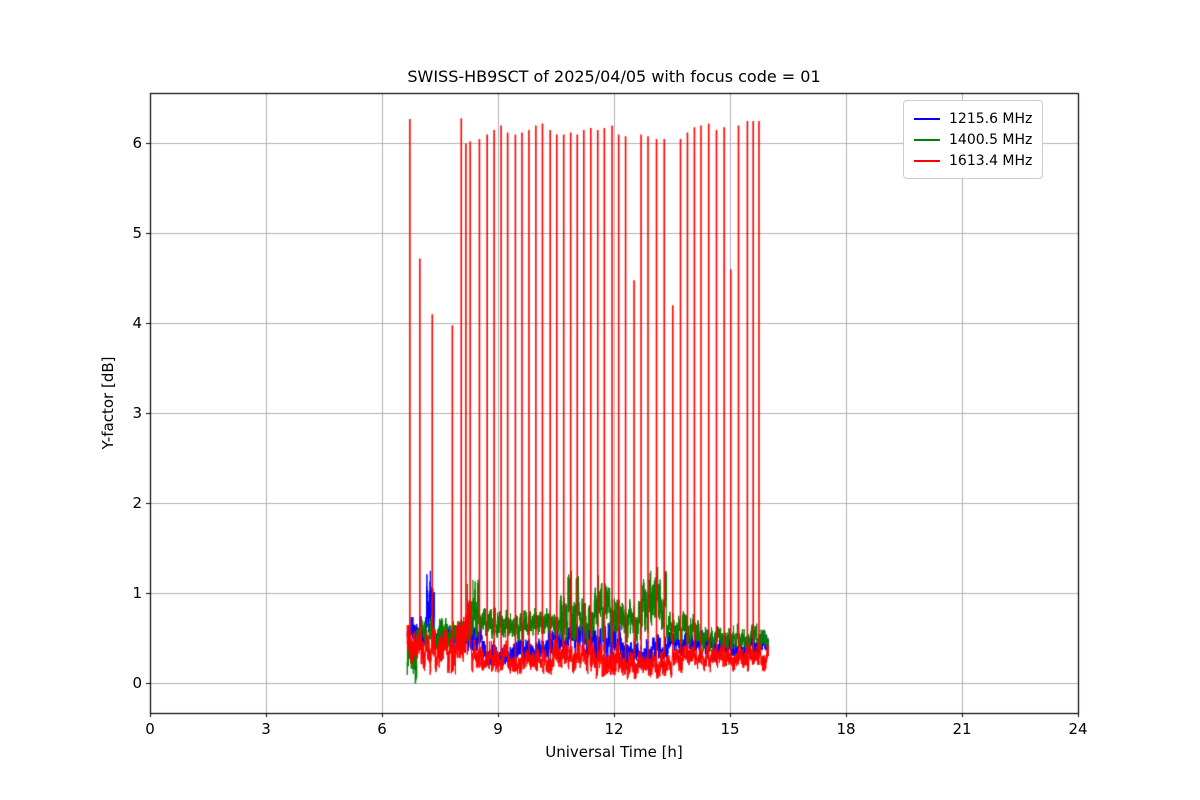  What do you see at coordinates (137, 143) in the screenshot?
I see `y-tick-label: 6` at bounding box center [137, 143].